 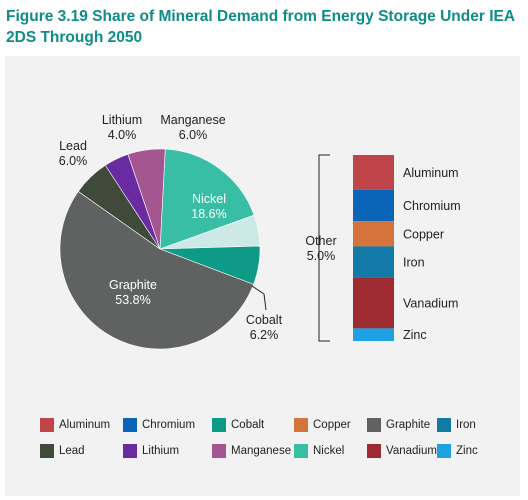 I want to click on legend-label-copper: Copper, so click(x=332, y=425).